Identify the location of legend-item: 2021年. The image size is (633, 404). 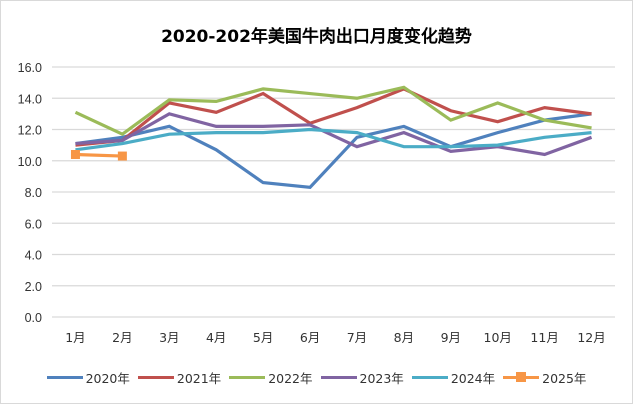
(179, 377).